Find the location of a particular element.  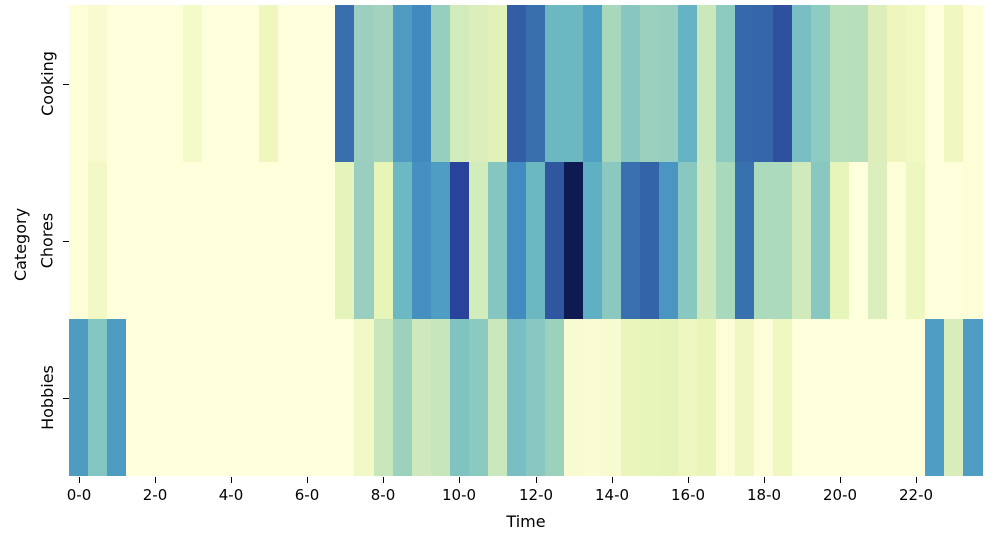

x-tick-label: 4-0 is located at coordinates (231, 495).